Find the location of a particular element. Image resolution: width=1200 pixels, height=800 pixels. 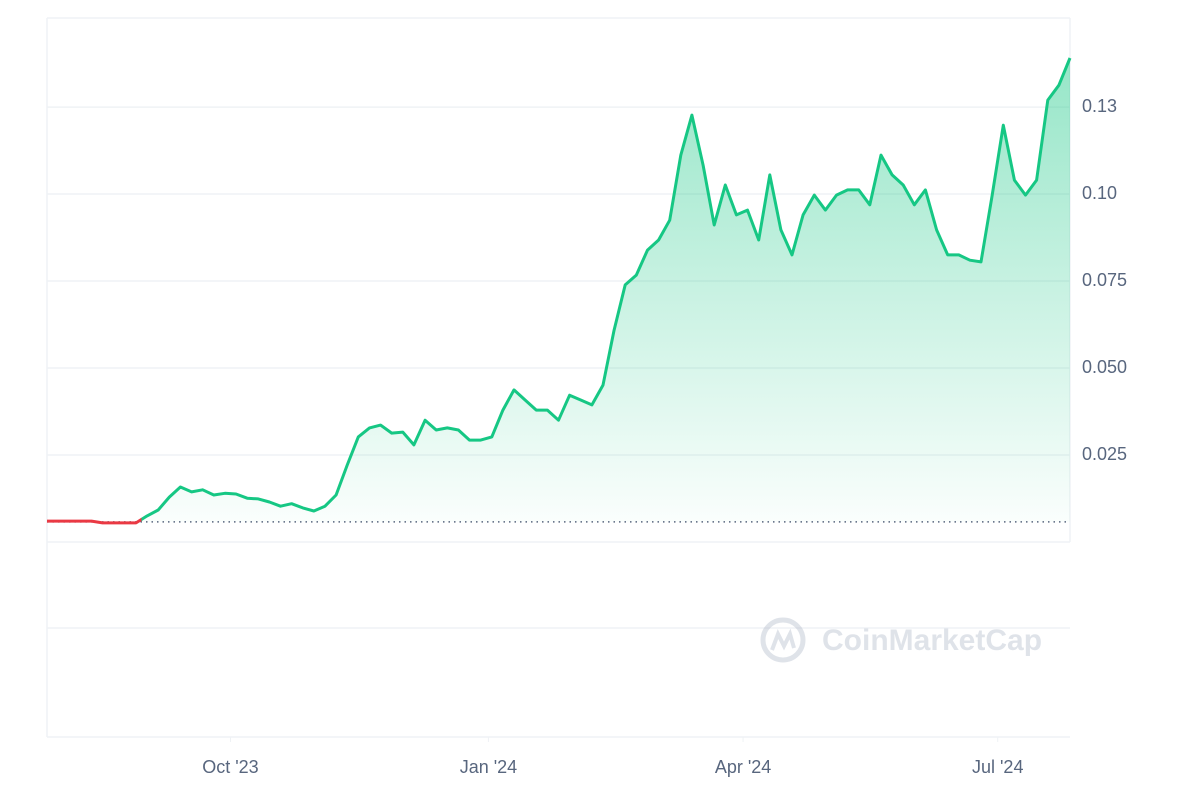

y-tick-label: 0.075 is located at coordinates (1104, 280).